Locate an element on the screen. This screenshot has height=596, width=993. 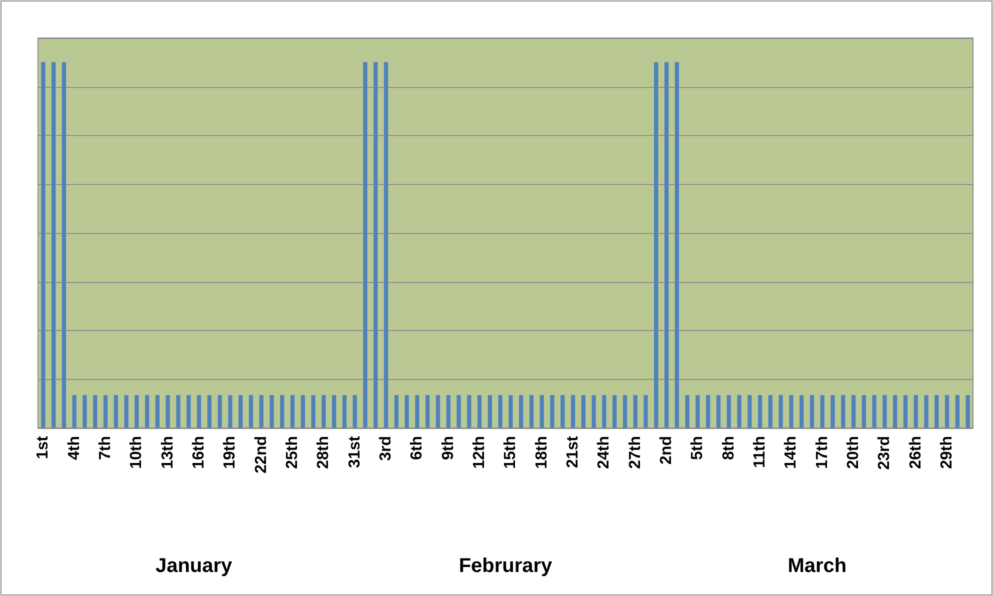
text: January is located at coordinates (194, 566).